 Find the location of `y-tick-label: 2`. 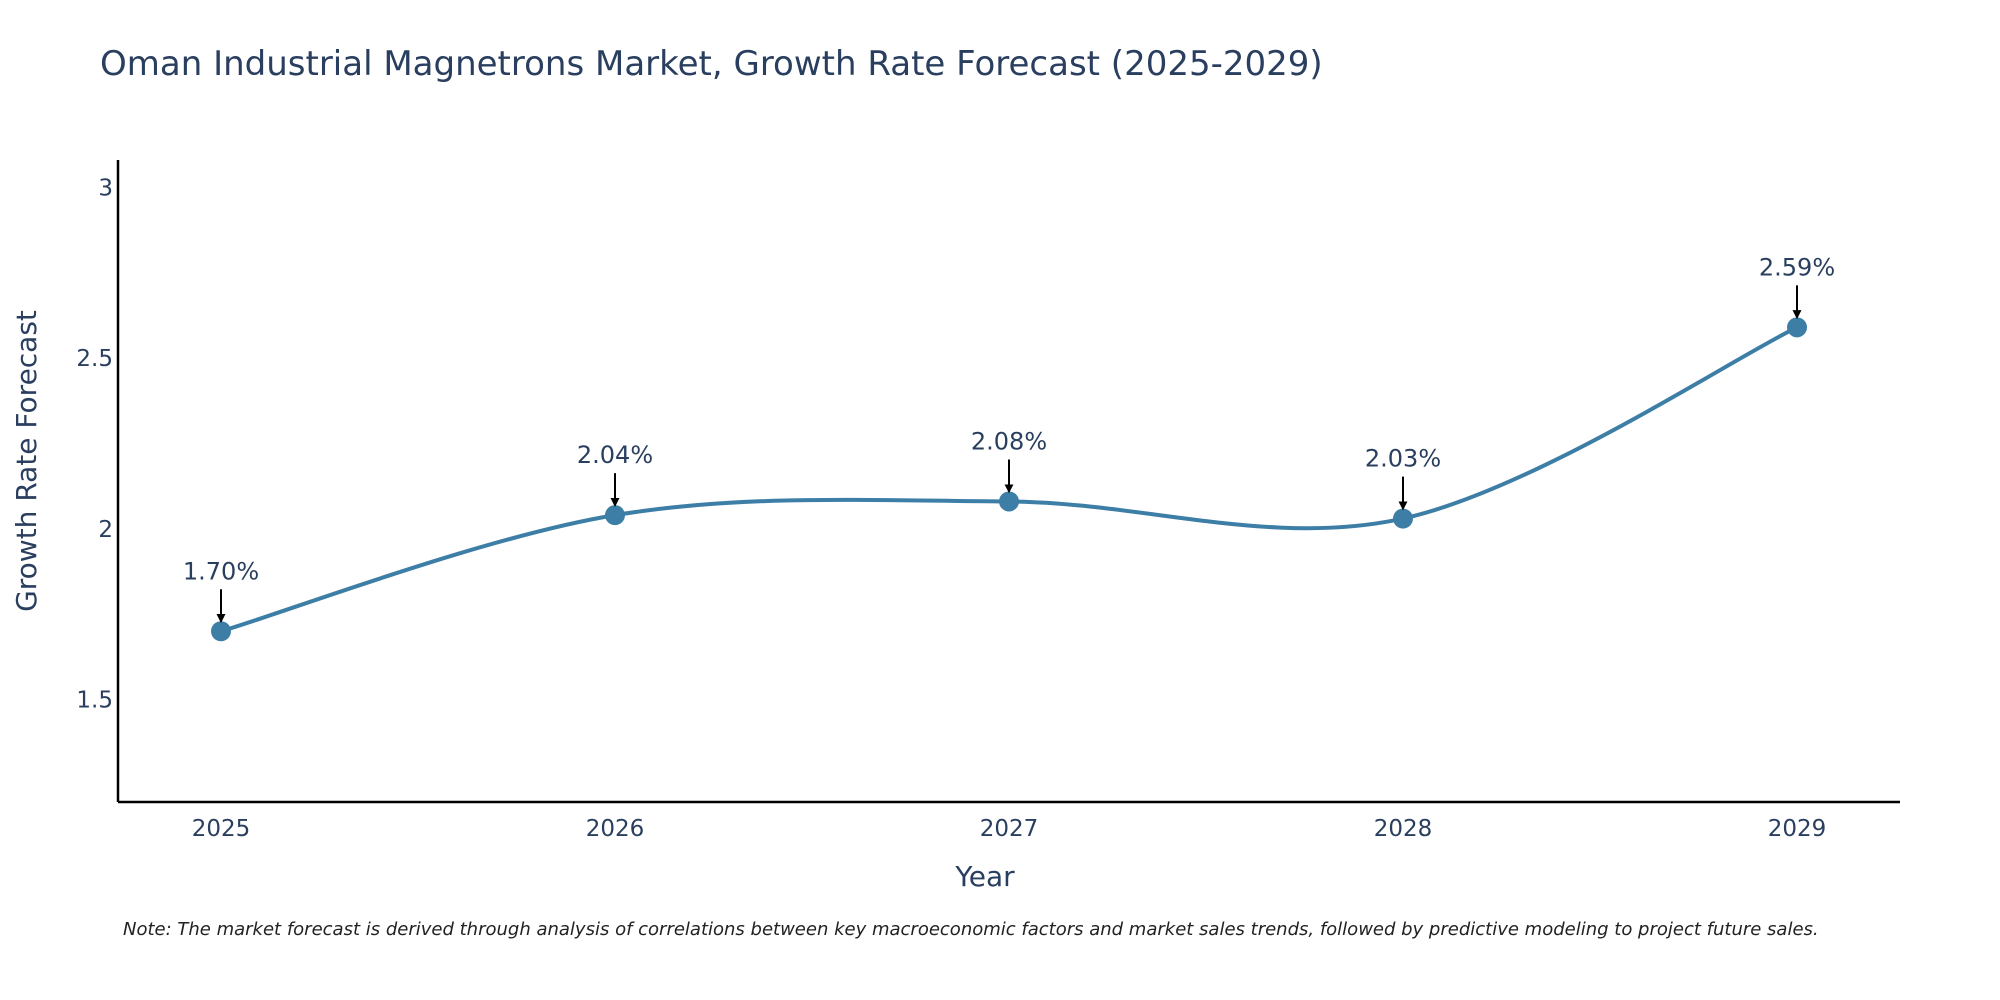

y-tick-label: 2 is located at coordinates (105, 530).